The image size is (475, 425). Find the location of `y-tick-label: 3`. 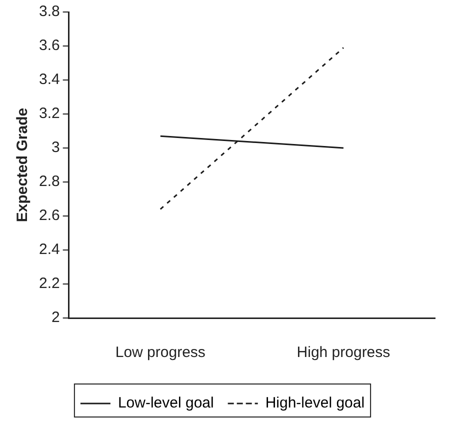

y-tick-label: 3 is located at coordinates (56, 147).